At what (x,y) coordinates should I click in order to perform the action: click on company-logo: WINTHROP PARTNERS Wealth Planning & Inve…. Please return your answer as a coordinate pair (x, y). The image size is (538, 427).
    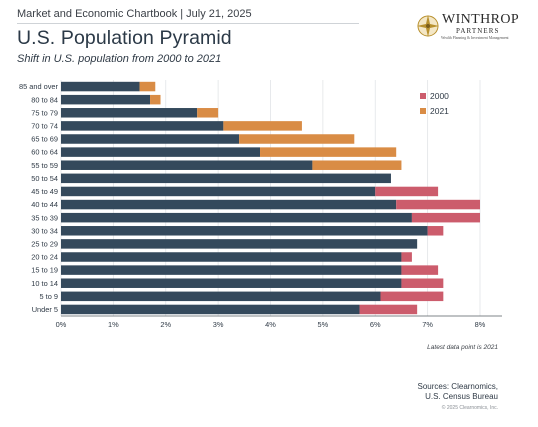
    Looking at the image, I should click on (471, 29).